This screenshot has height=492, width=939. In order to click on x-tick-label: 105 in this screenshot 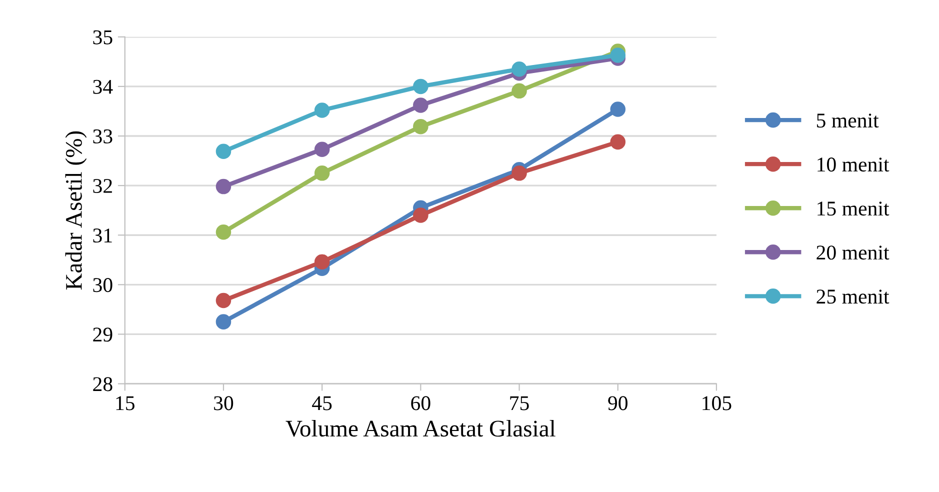, I will do `click(717, 403)`.